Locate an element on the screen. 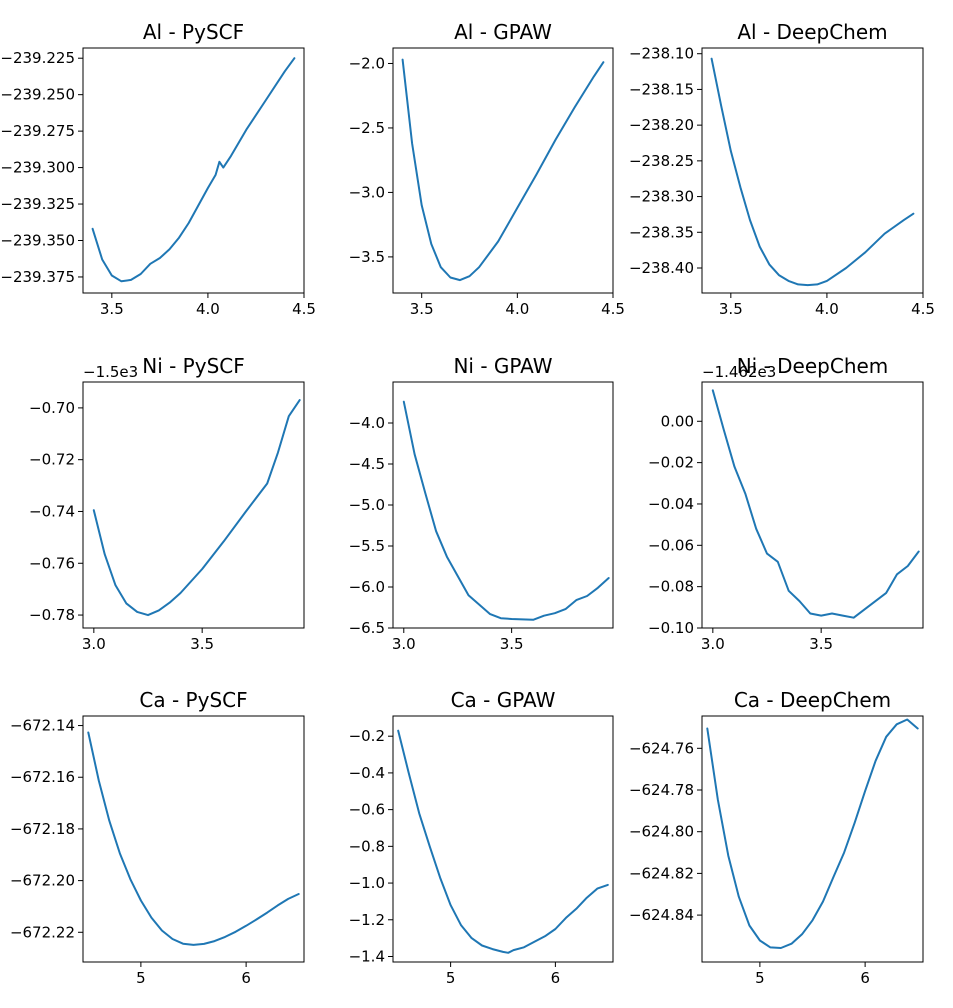  y-tick-label: −0.02 is located at coordinates (671, 463).